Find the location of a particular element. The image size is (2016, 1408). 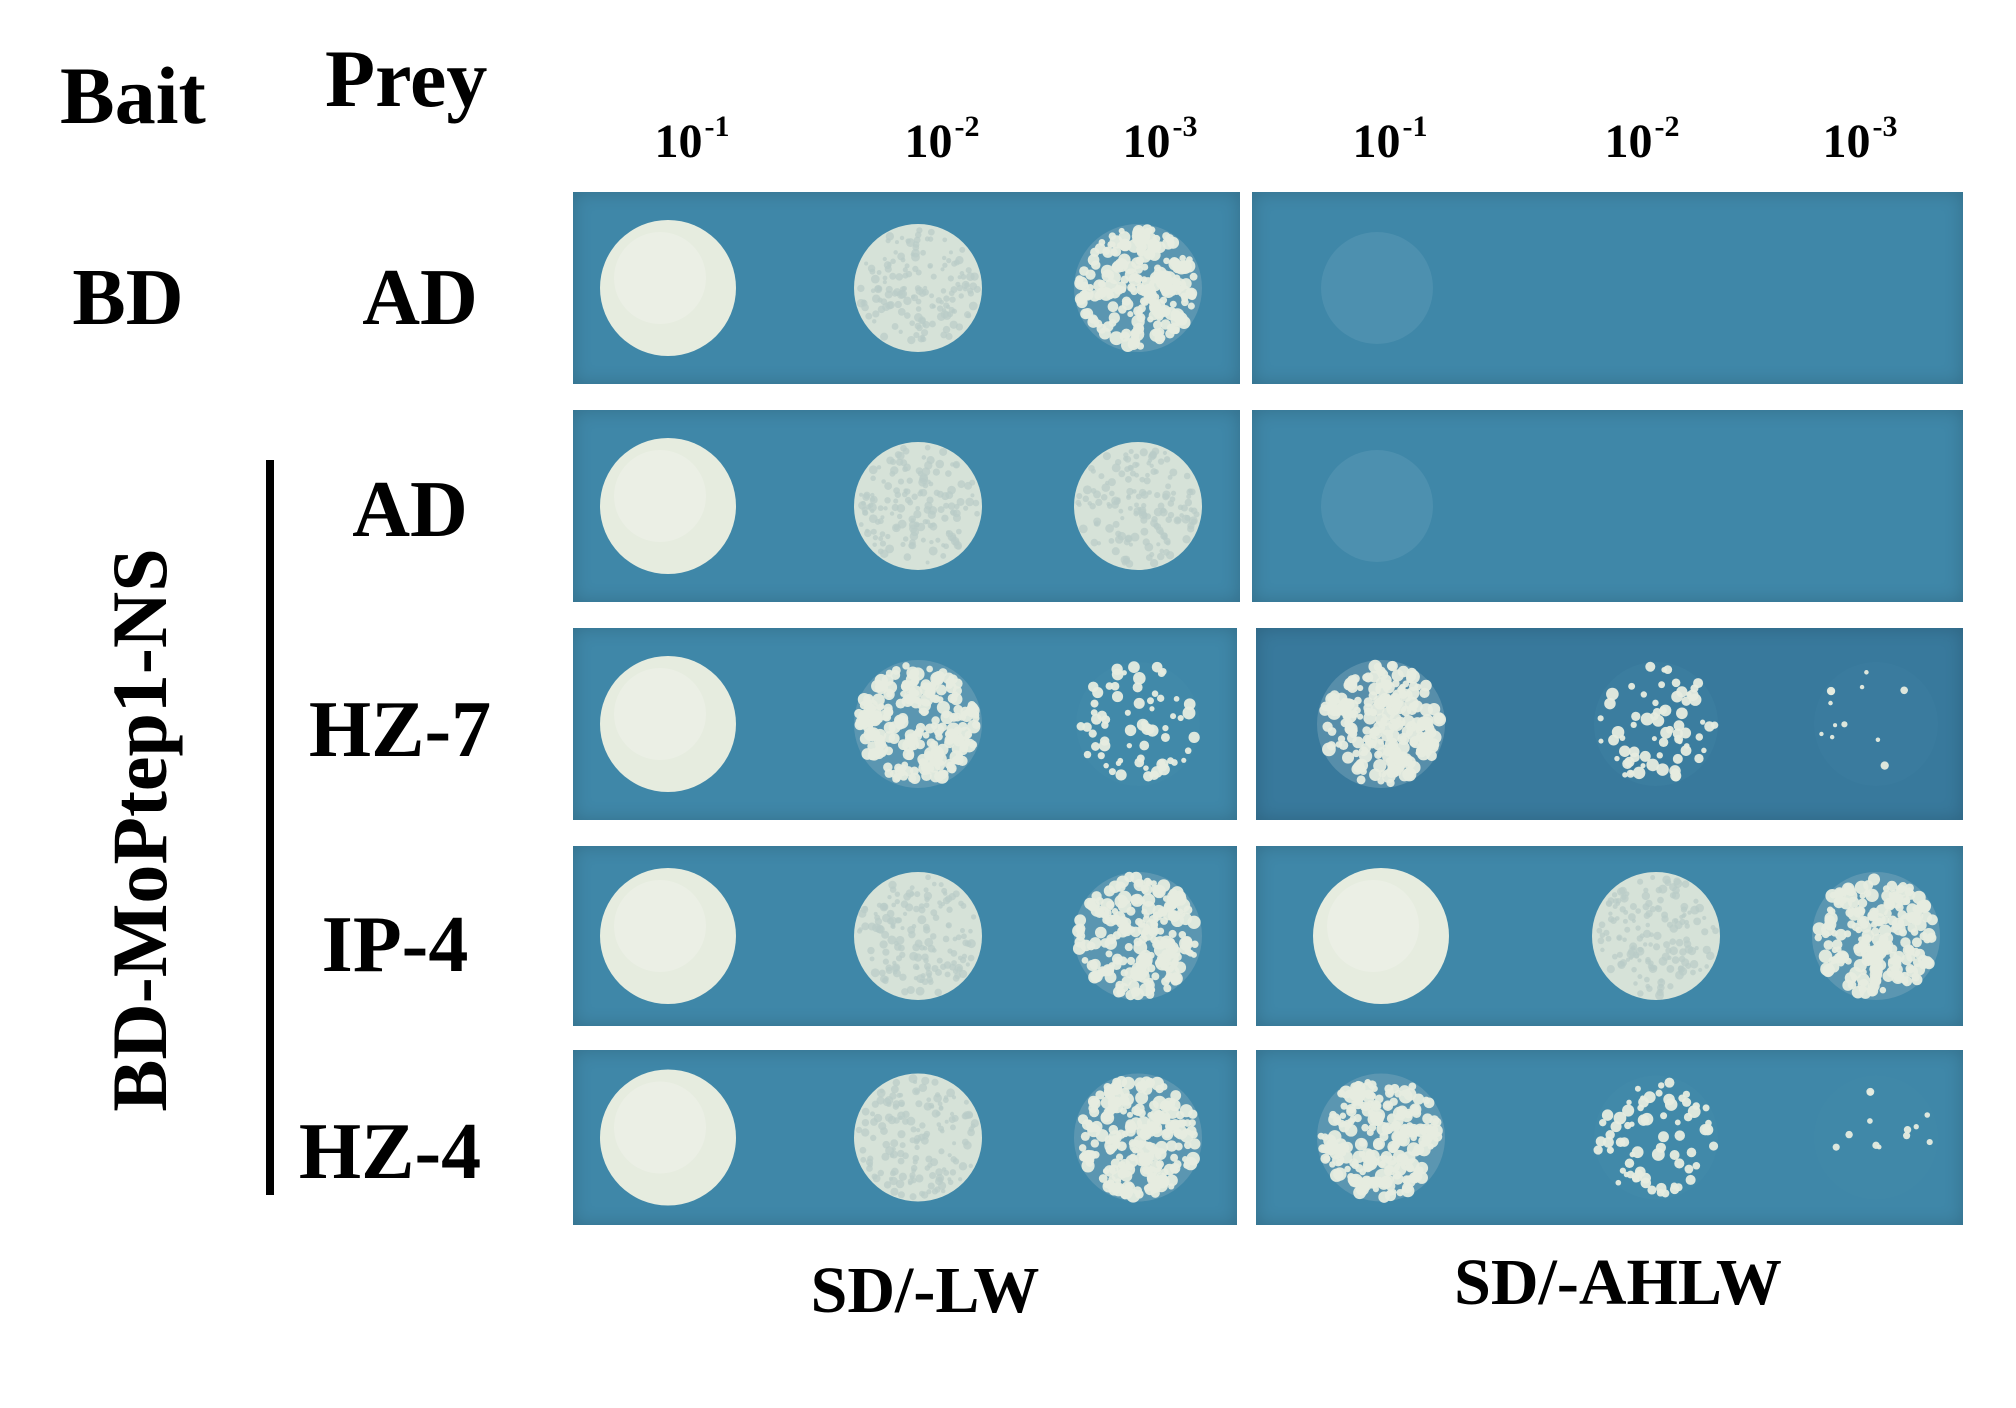

dilution-label-left-2: 10-2 is located at coordinates (942, 139).